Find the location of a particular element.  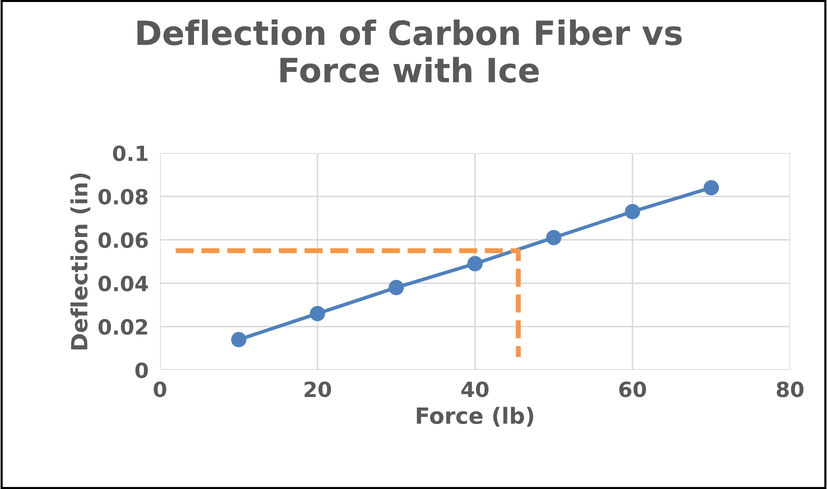

x-tick-label: 40 is located at coordinates (474, 389).